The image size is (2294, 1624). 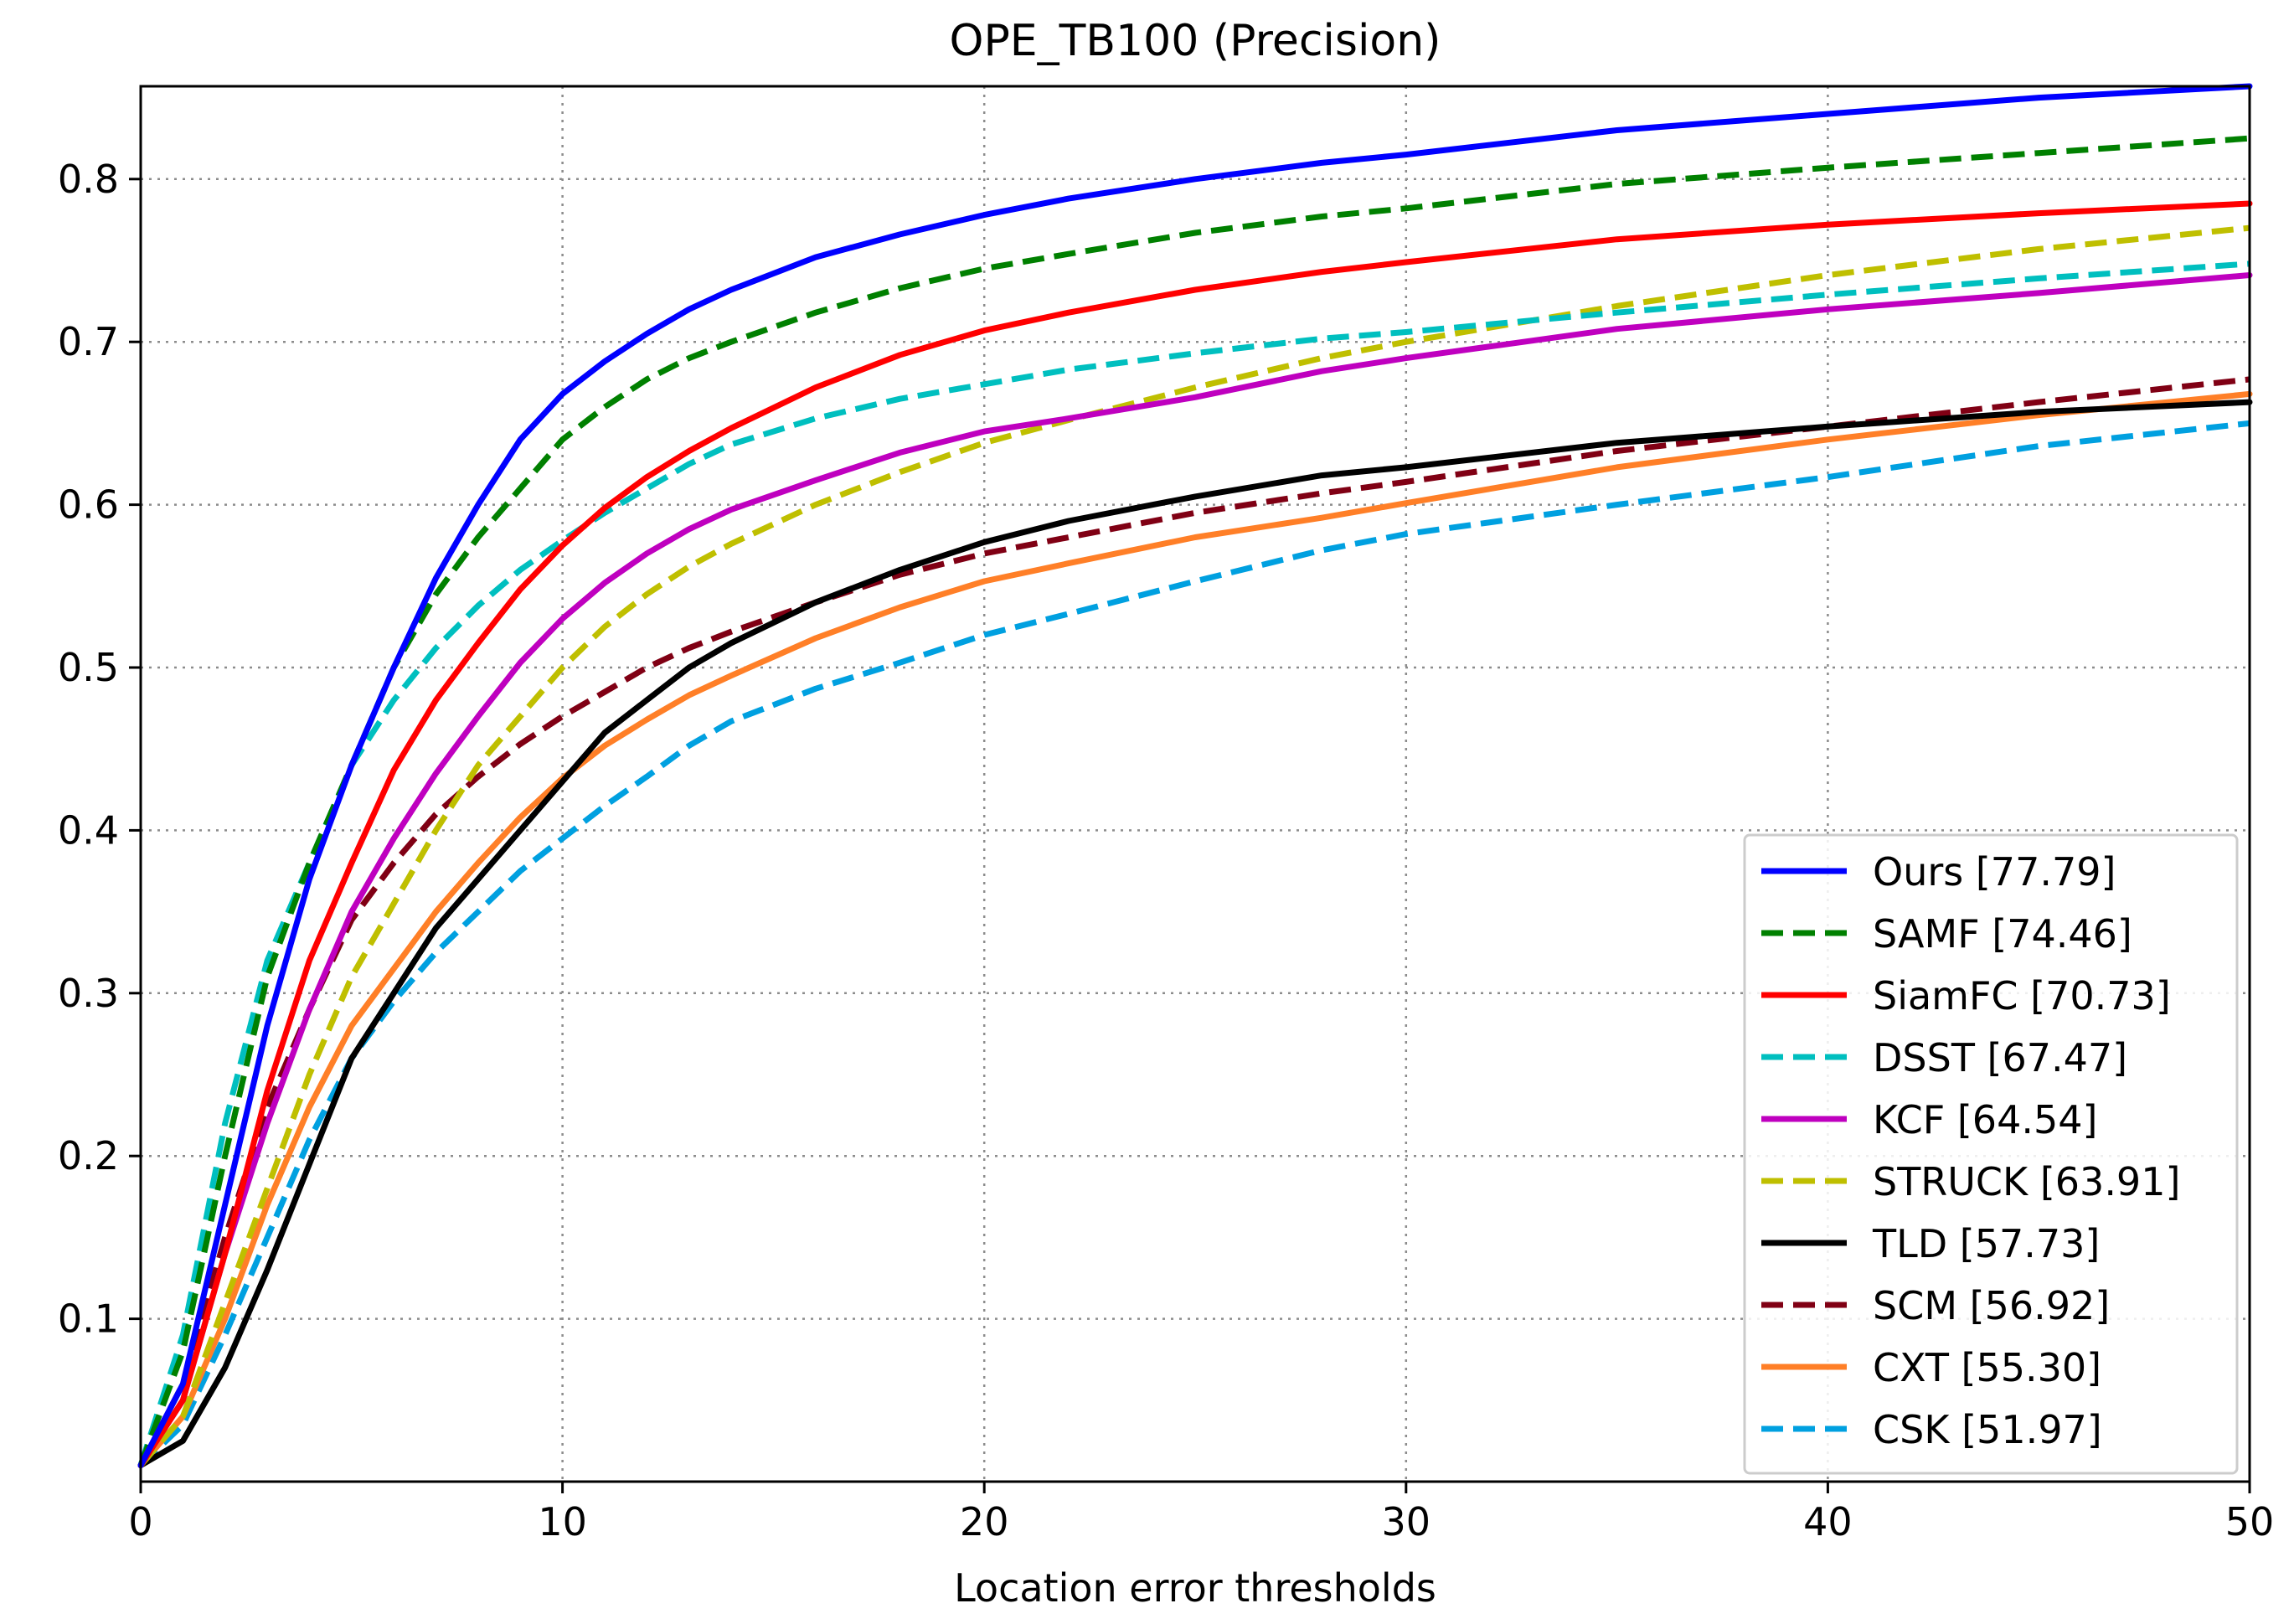 I want to click on y-tick-label: 0.7, so click(x=88, y=341).